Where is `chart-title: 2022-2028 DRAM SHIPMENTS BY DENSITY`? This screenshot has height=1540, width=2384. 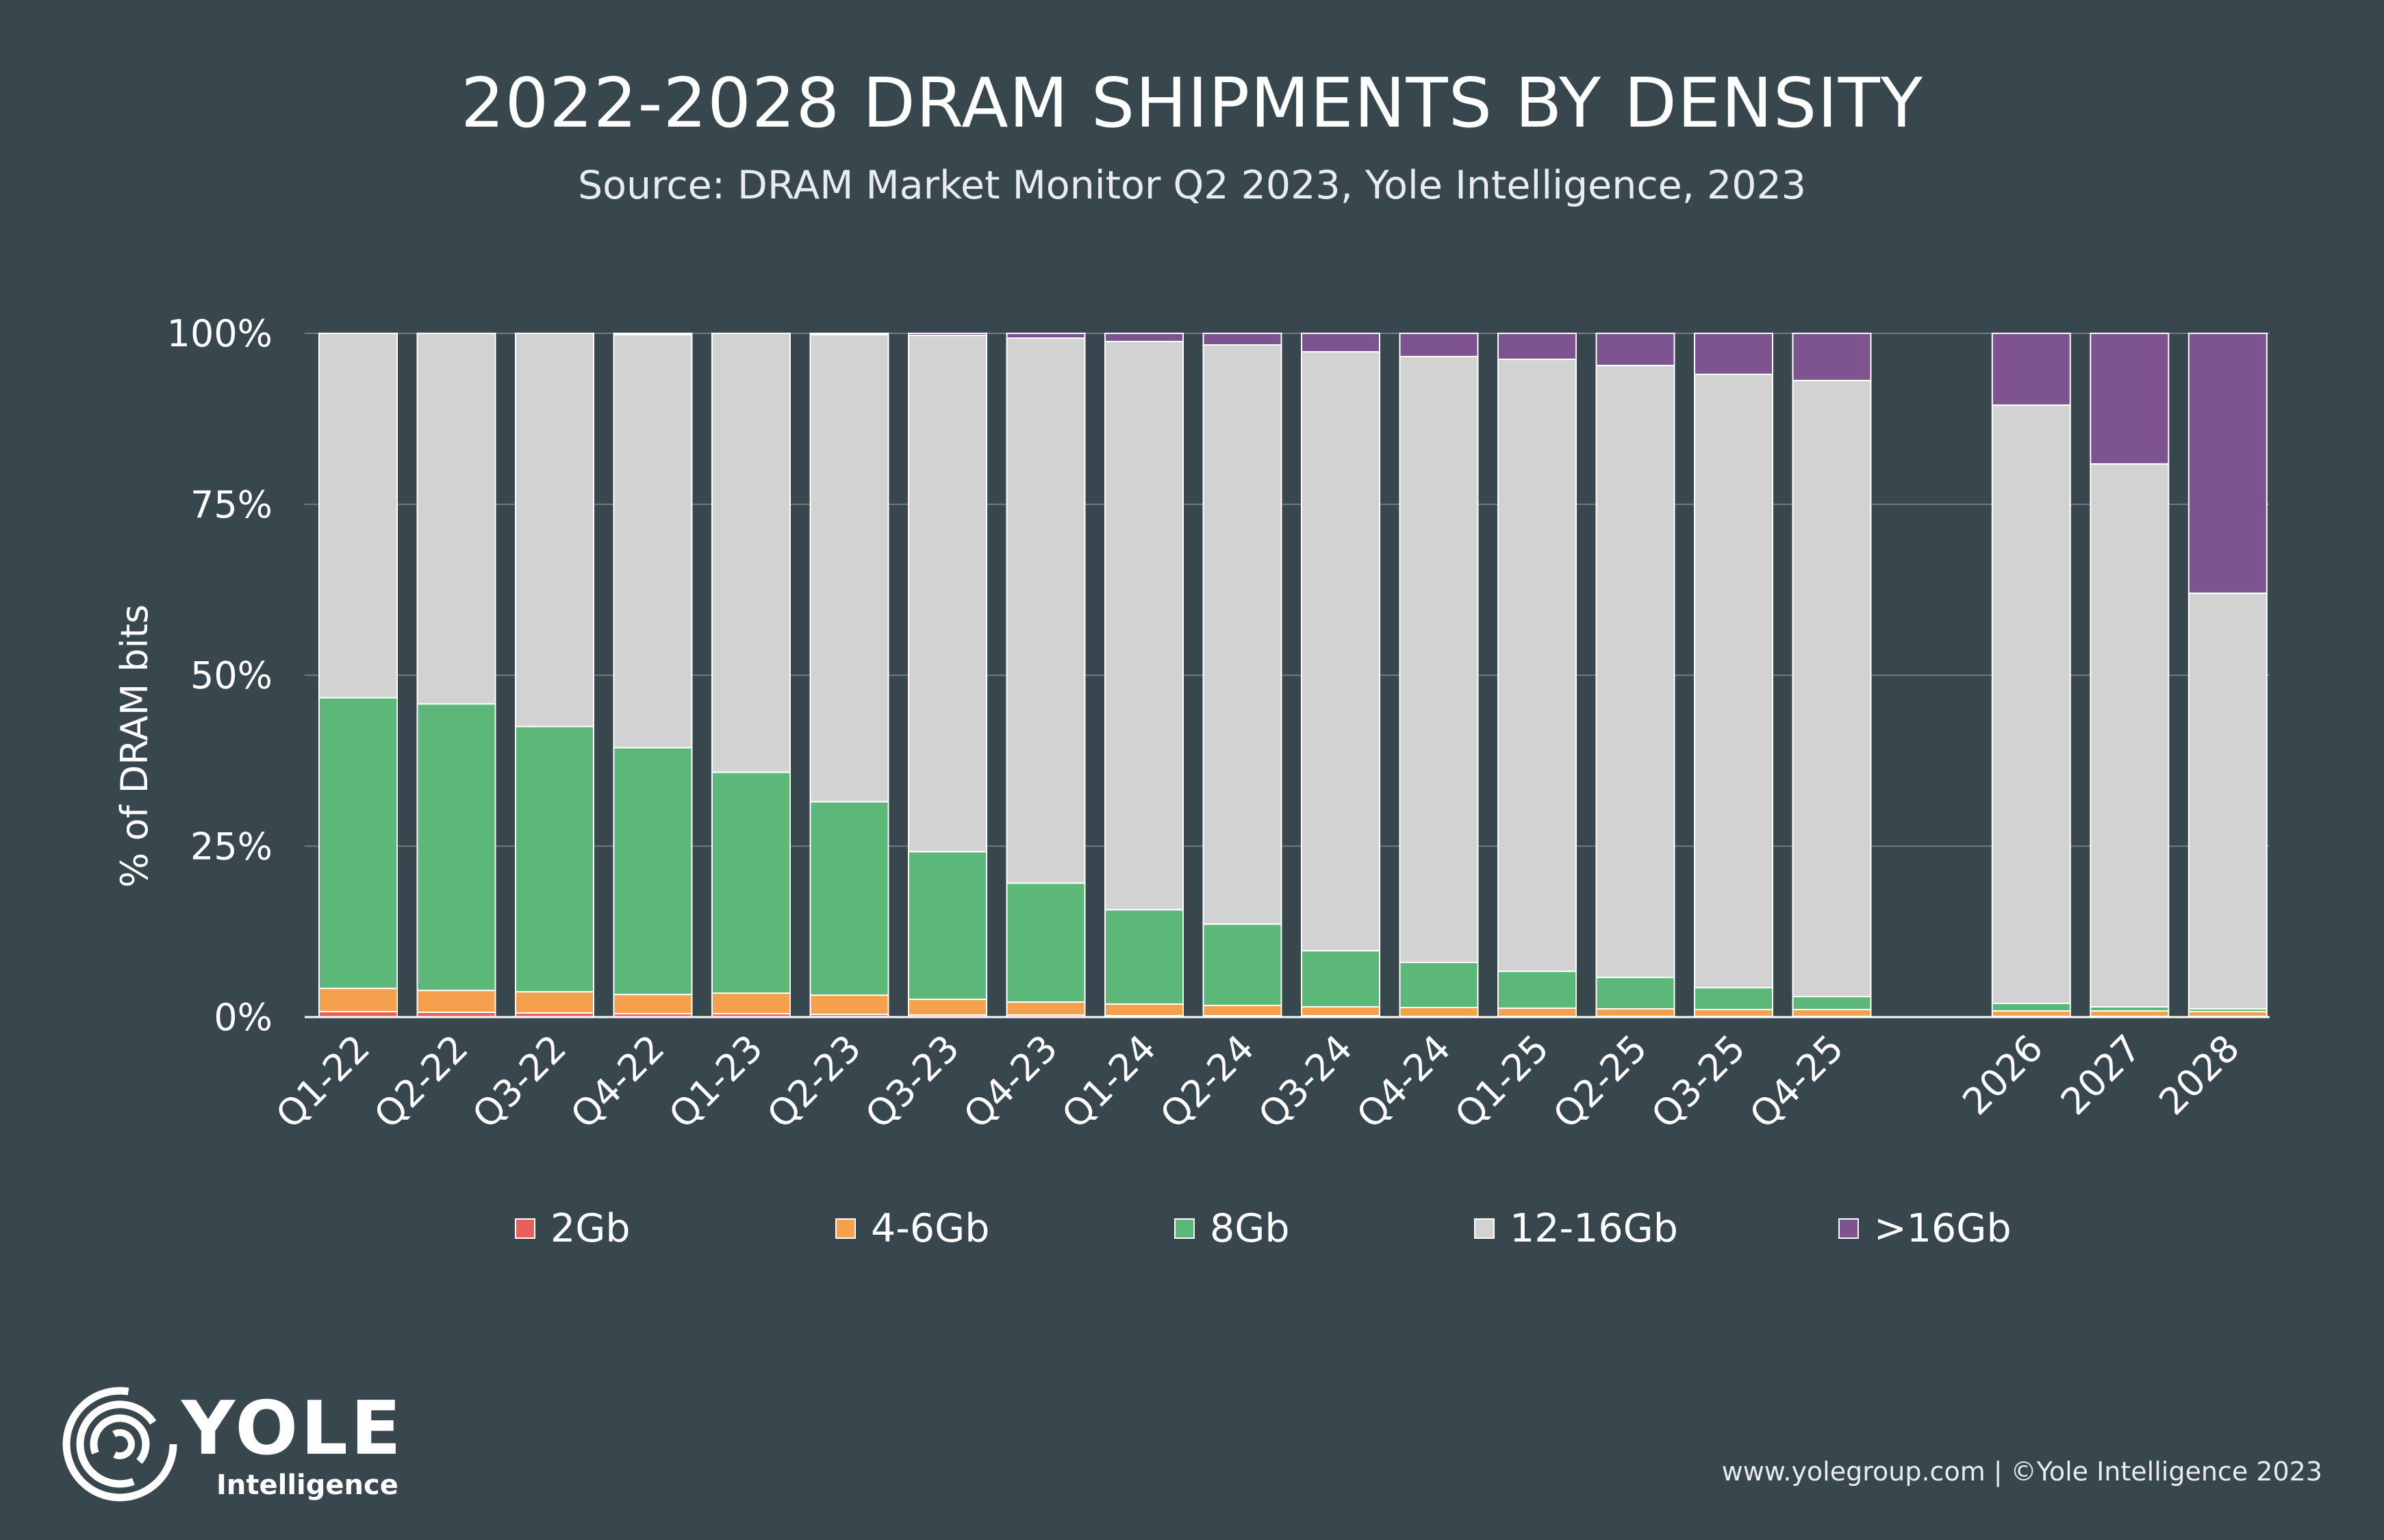
chart-title: 2022-2028 DRAM SHIPMENTS BY DENSITY is located at coordinates (1192, 103).